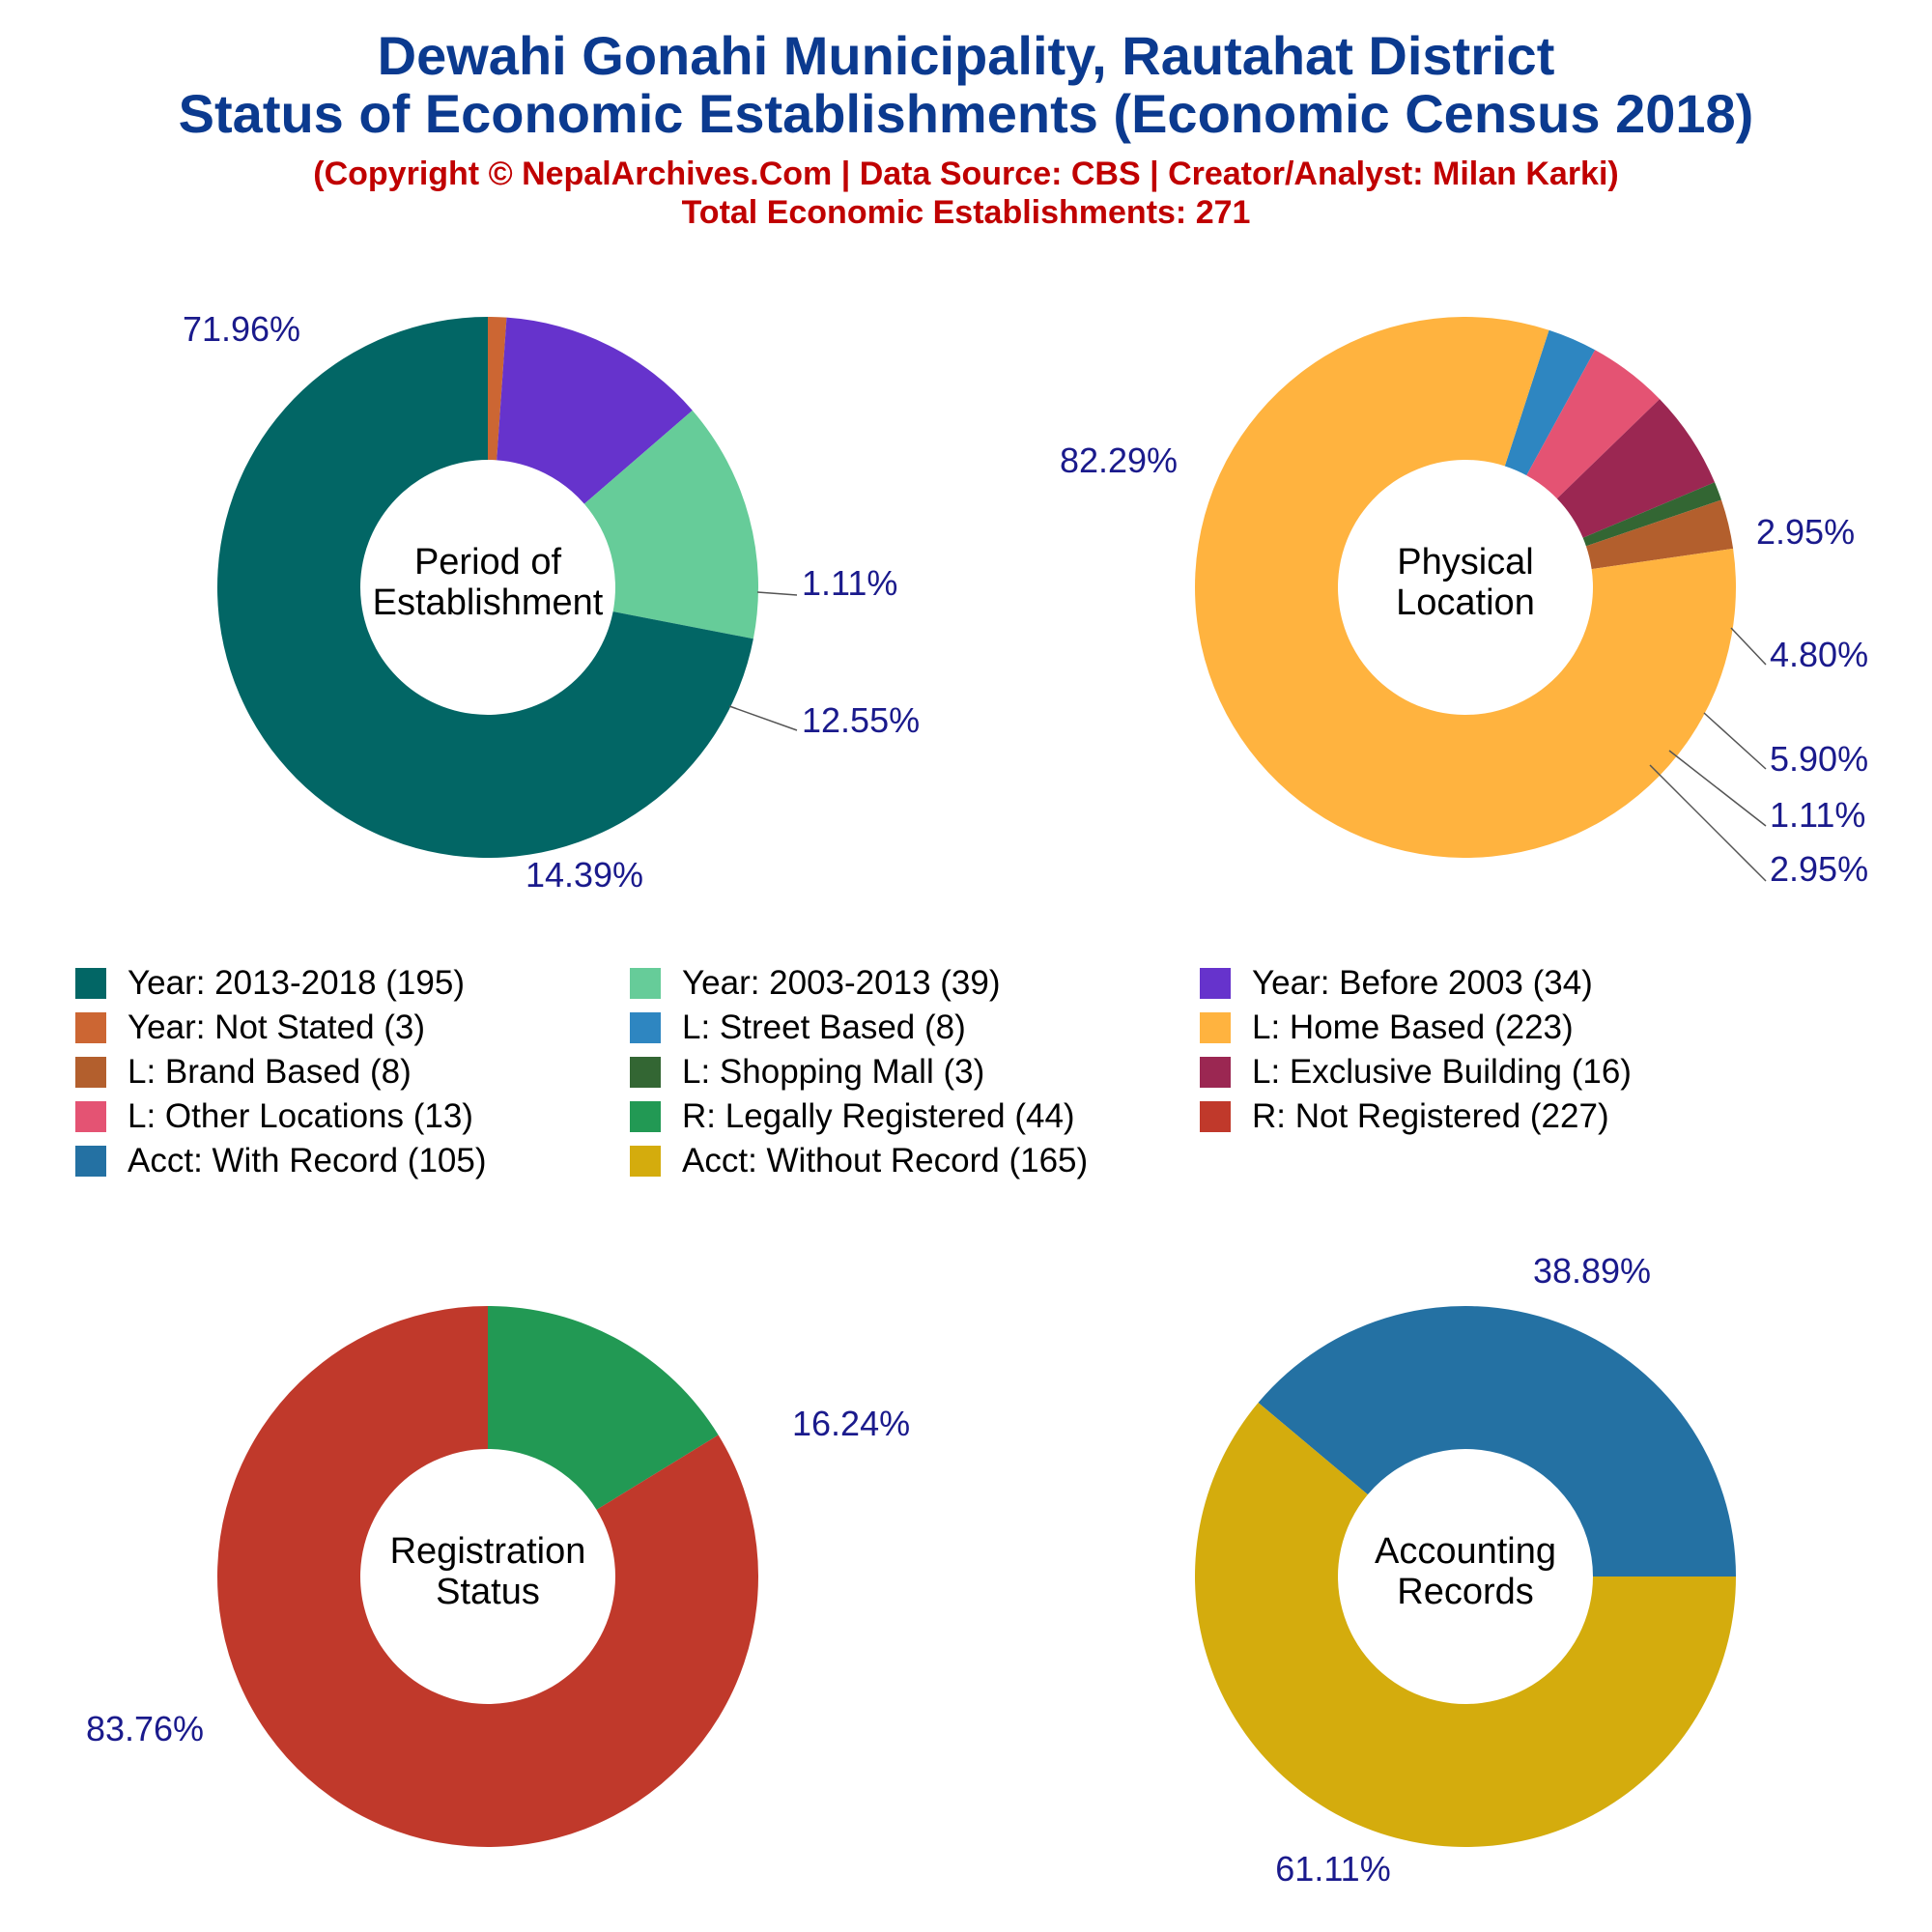 This screenshot has width=1932, height=1932. I want to click on pct-label-4-1: 38.89%, so click(1592, 1271).